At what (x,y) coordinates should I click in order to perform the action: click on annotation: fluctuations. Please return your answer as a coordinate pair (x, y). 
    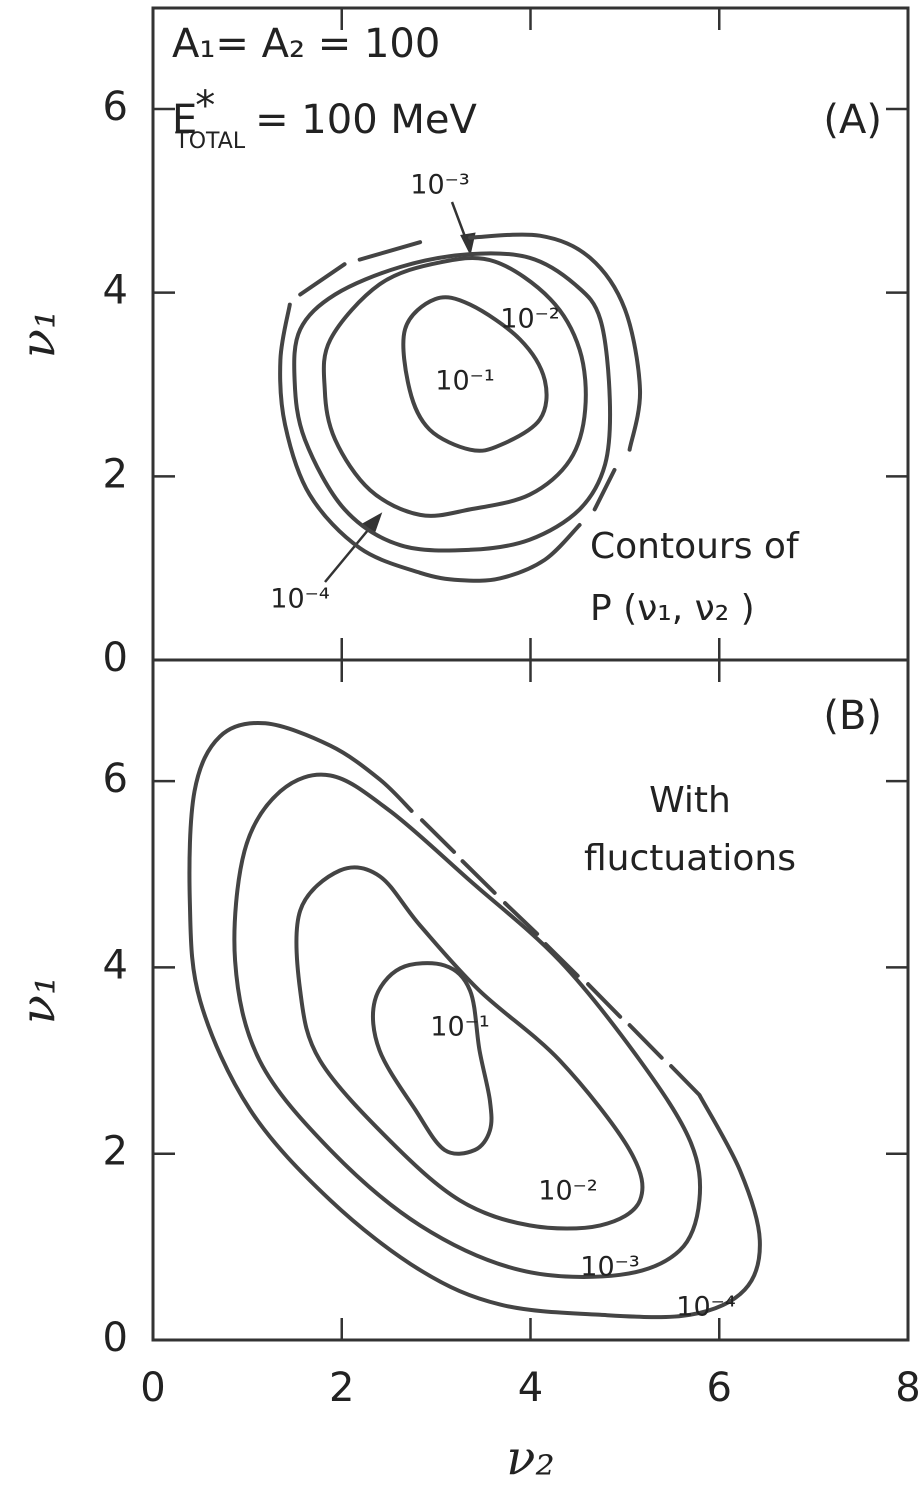
    Looking at the image, I should click on (690, 858).